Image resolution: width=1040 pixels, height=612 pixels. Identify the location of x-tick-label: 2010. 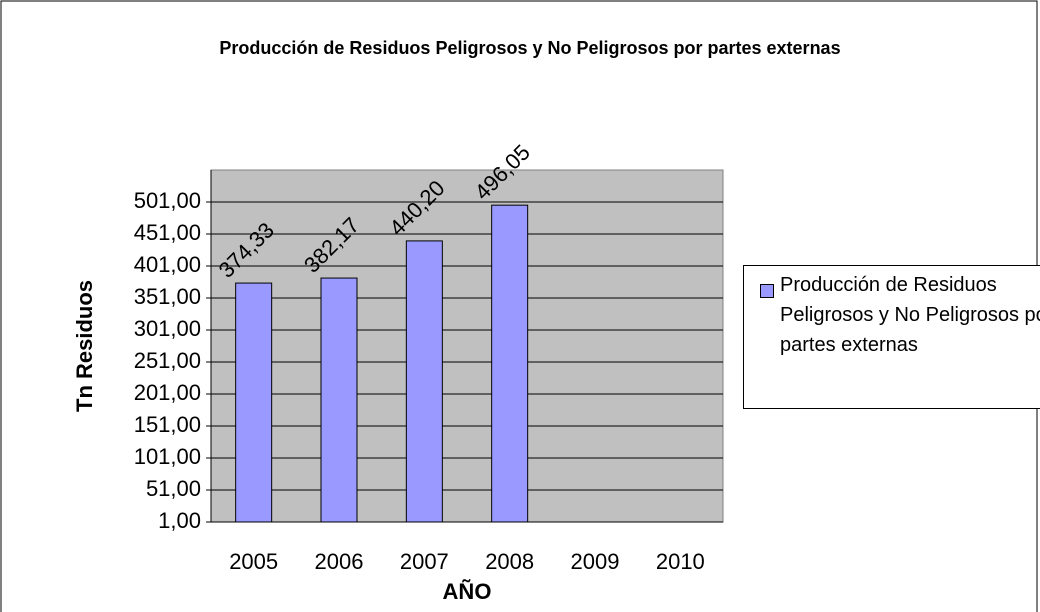
(680, 561).